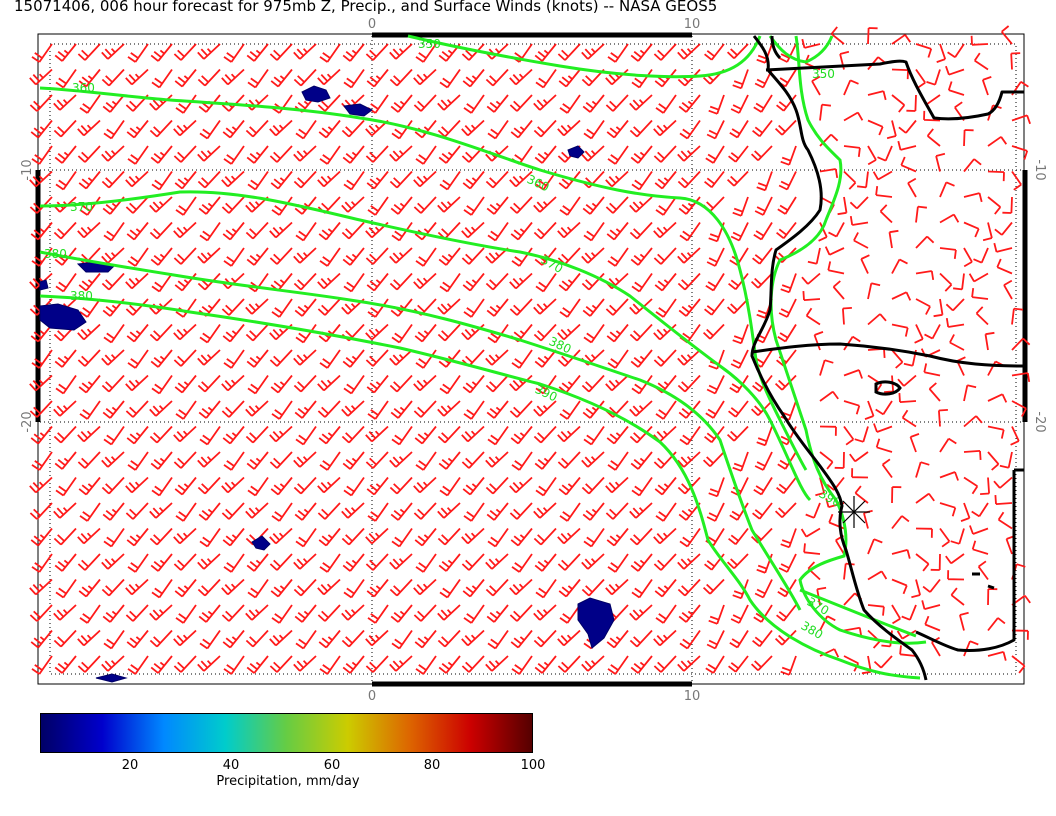 The width and height of the screenshot is (1056, 816). Describe the element at coordinates (854, 512) in the screenshot. I see `asterisk-station-icon` at that location.